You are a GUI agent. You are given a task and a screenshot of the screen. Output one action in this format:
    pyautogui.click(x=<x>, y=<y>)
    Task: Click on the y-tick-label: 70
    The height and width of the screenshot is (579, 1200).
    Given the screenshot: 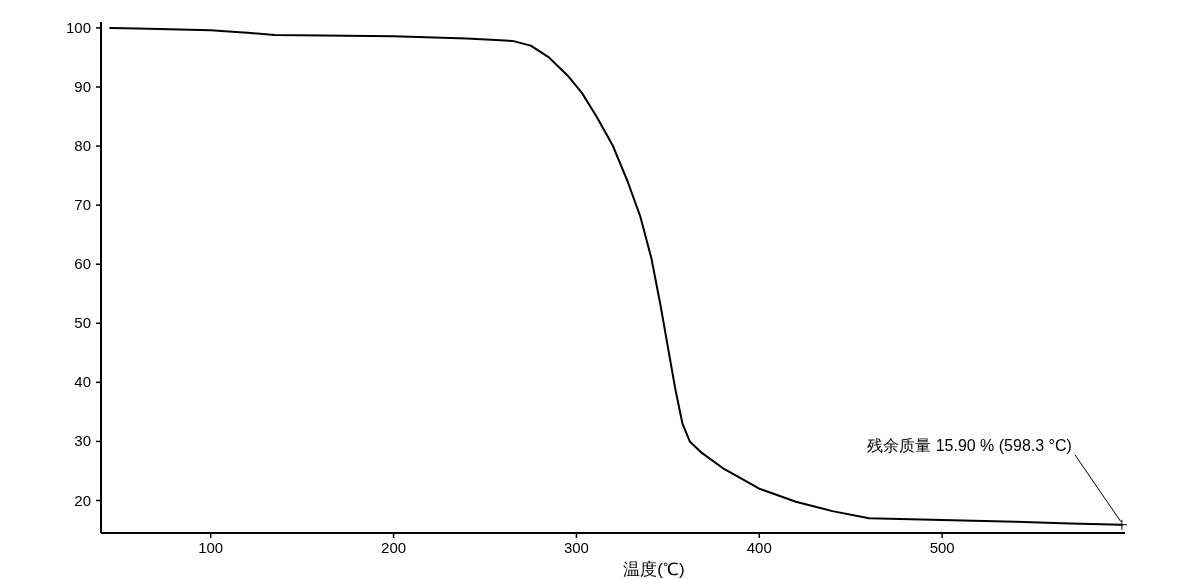 What is the action you would take?
    pyautogui.click(x=82, y=205)
    